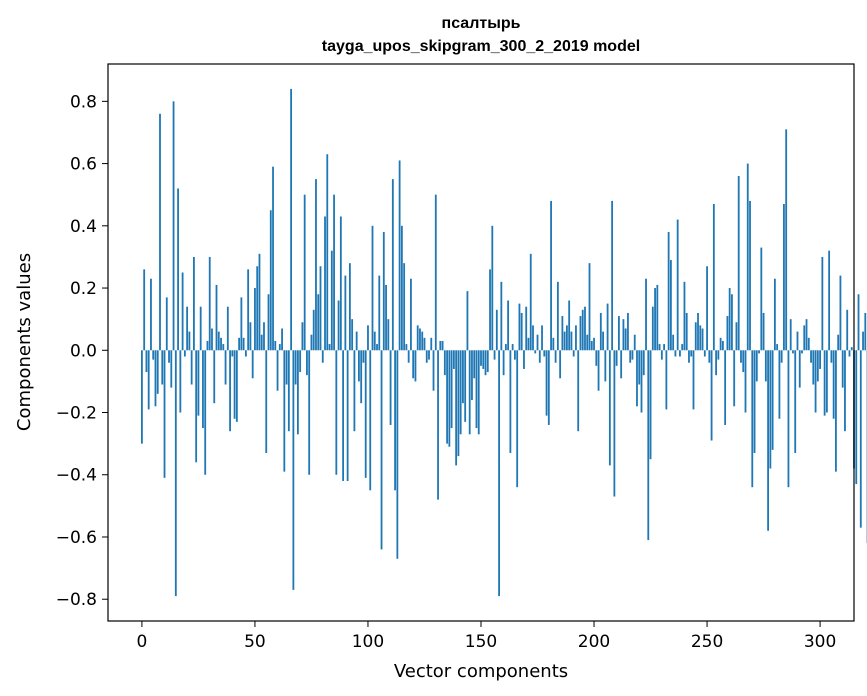 The width and height of the screenshot is (867, 696). What do you see at coordinates (76, 600) in the screenshot?
I see `y-tick-label: −0.8` at bounding box center [76, 600].